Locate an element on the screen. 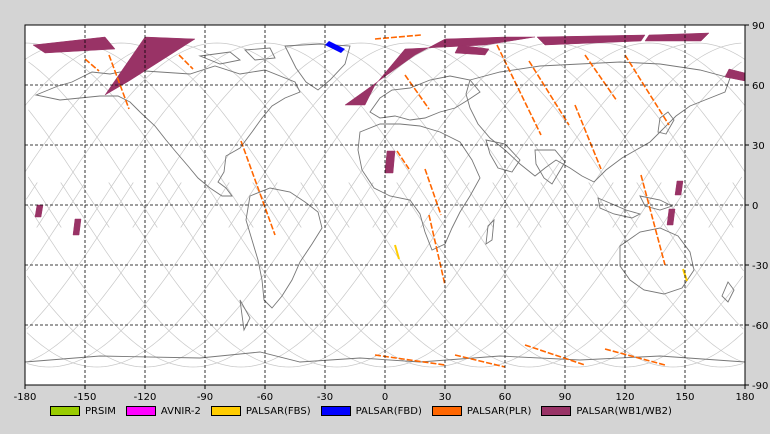  lon-tick-label: -120 is located at coordinates (145, 397).